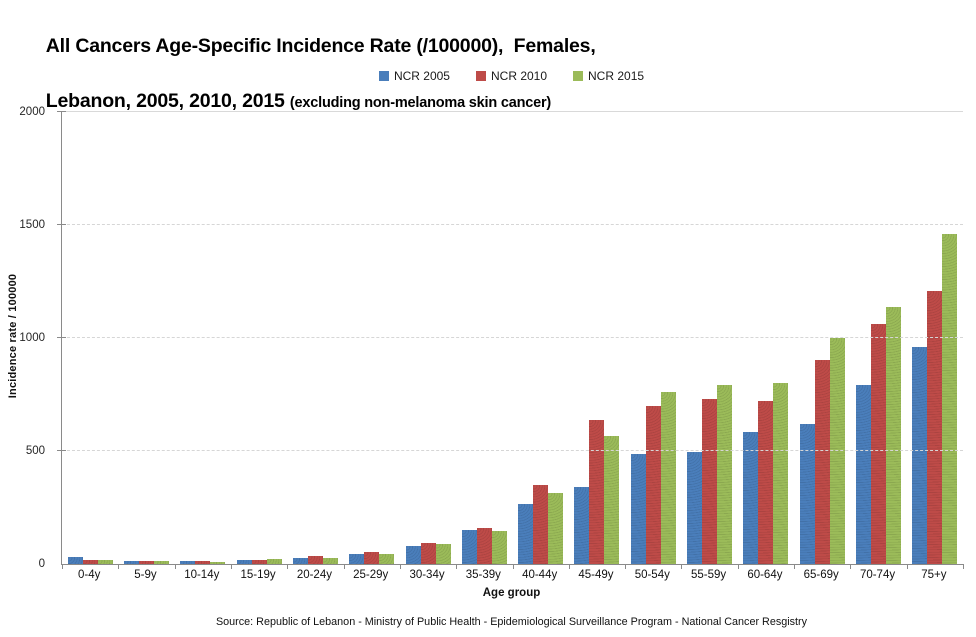  I want to click on y-tick-label-500: 500, so click(35, 451).